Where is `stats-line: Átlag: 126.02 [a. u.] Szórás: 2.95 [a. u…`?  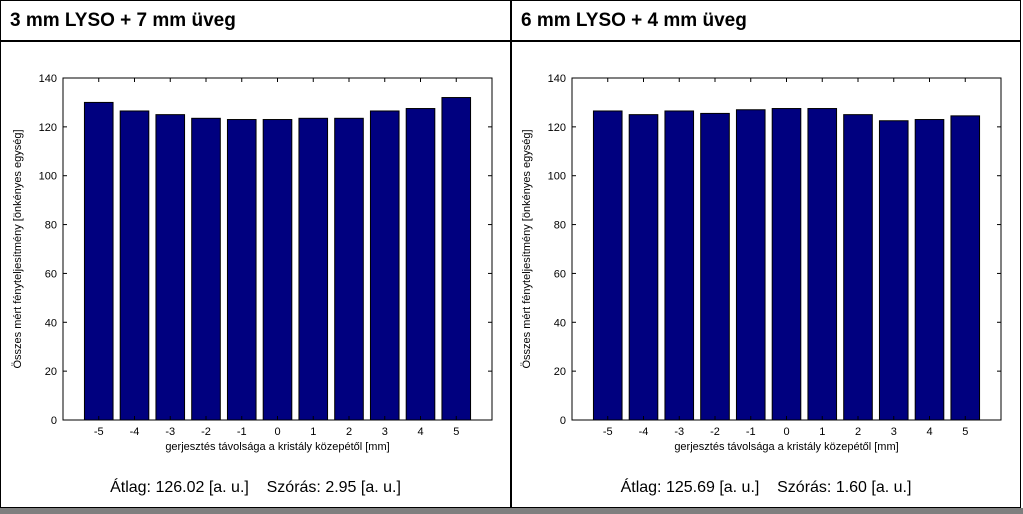 stats-line: Átlag: 126.02 [a. u.] Szórás: 2.95 [a. u… is located at coordinates (255, 488).